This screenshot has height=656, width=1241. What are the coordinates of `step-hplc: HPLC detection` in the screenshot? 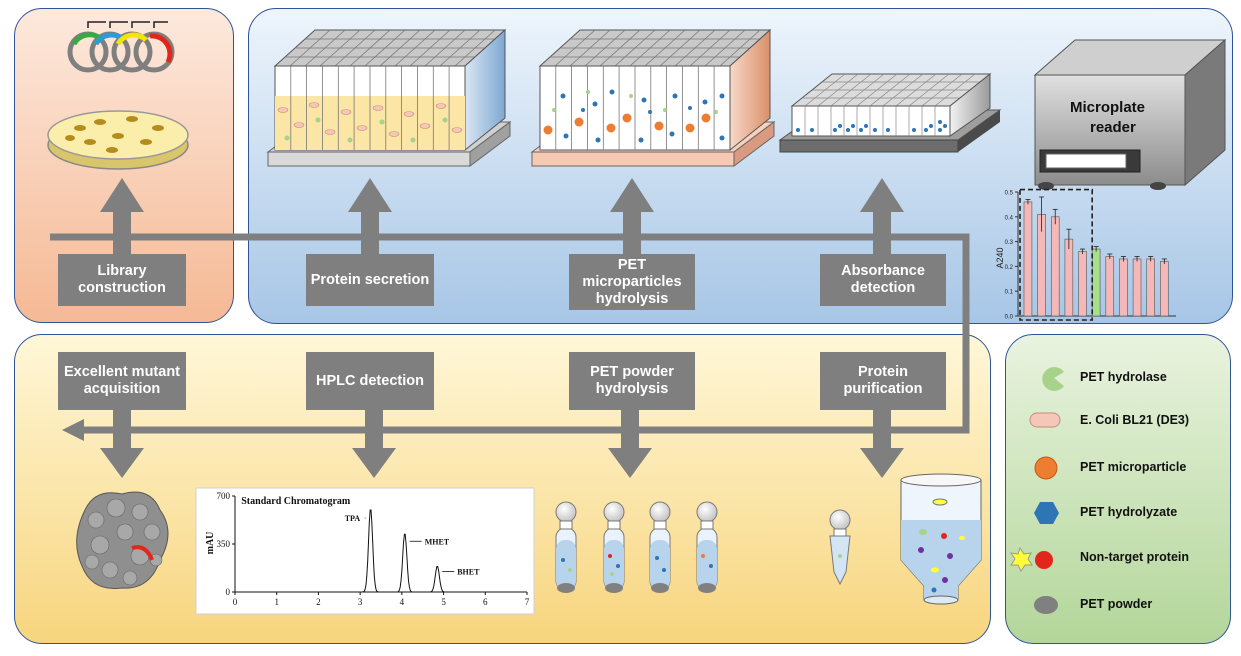 It's located at (370, 381).